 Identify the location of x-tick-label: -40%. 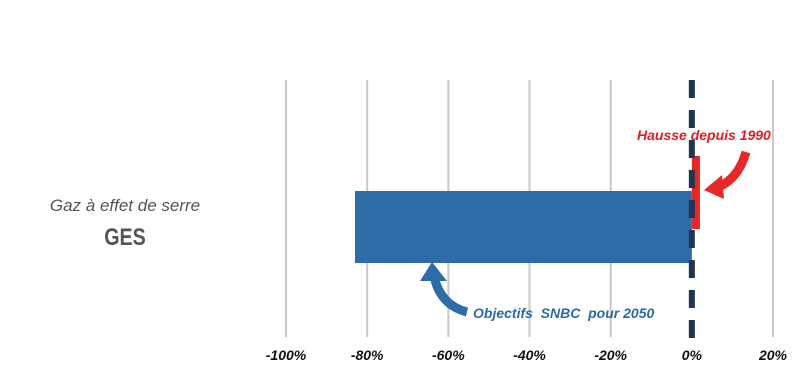
(529, 355).